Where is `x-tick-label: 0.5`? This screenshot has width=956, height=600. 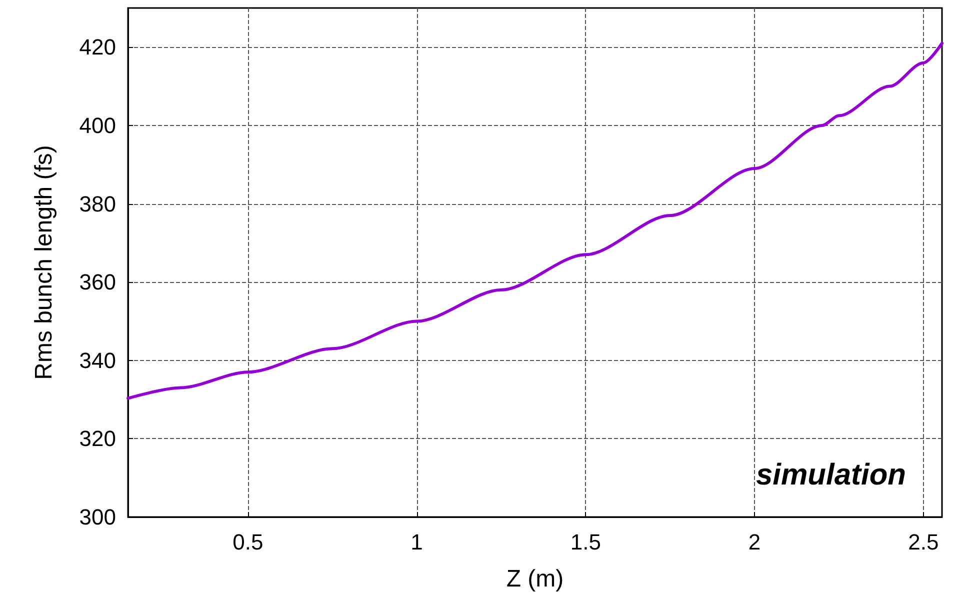 x-tick-label: 0.5 is located at coordinates (248, 542).